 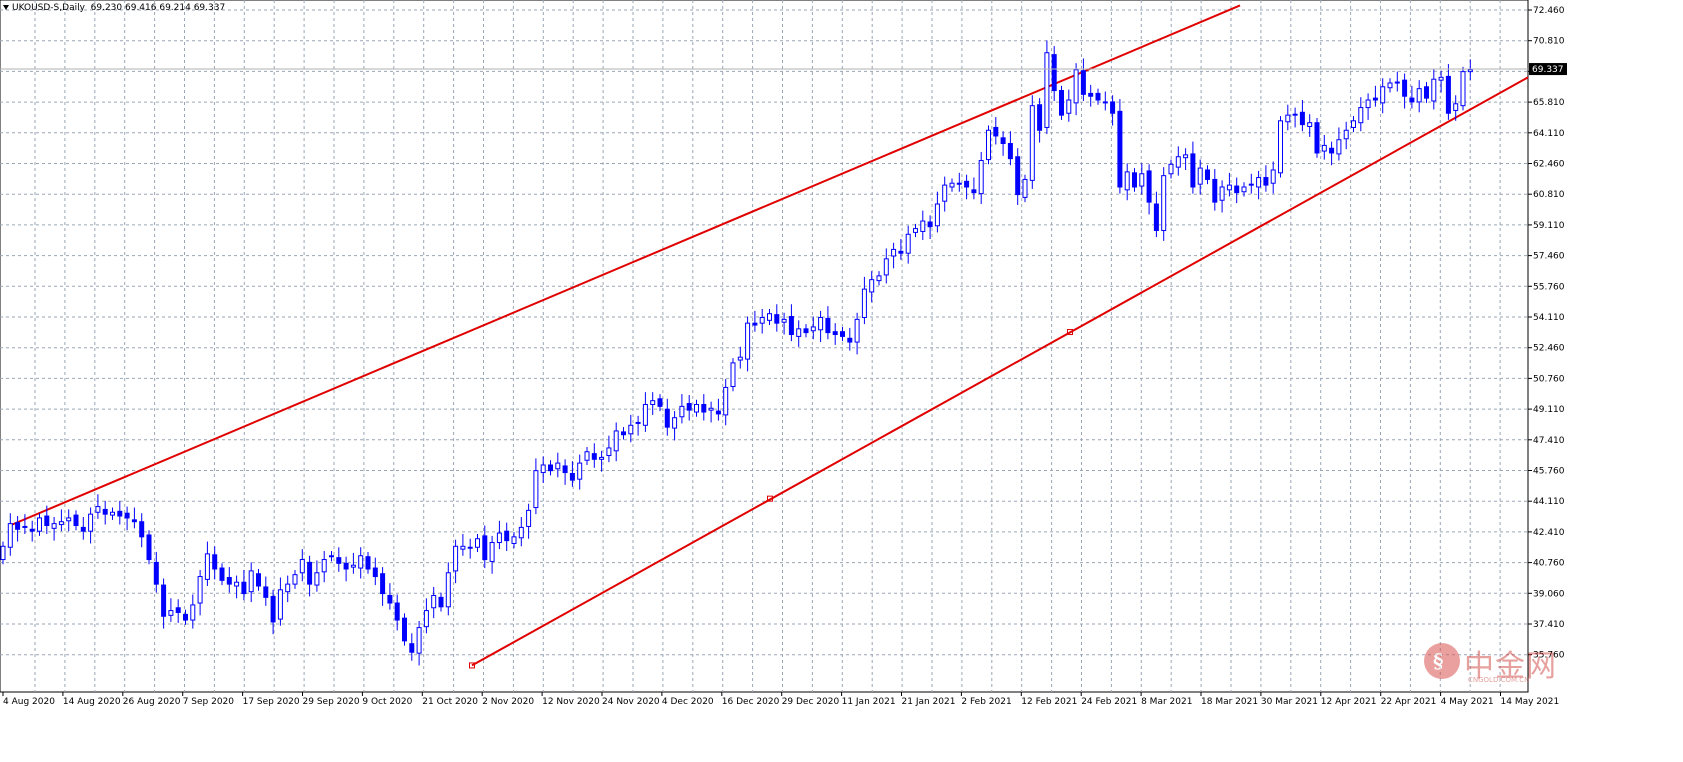 I want to click on x-tick-label: 12 Nov 2020, so click(x=571, y=702).